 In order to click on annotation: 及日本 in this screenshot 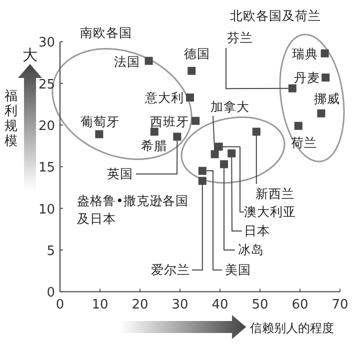, I will do `click(96, 218)`.